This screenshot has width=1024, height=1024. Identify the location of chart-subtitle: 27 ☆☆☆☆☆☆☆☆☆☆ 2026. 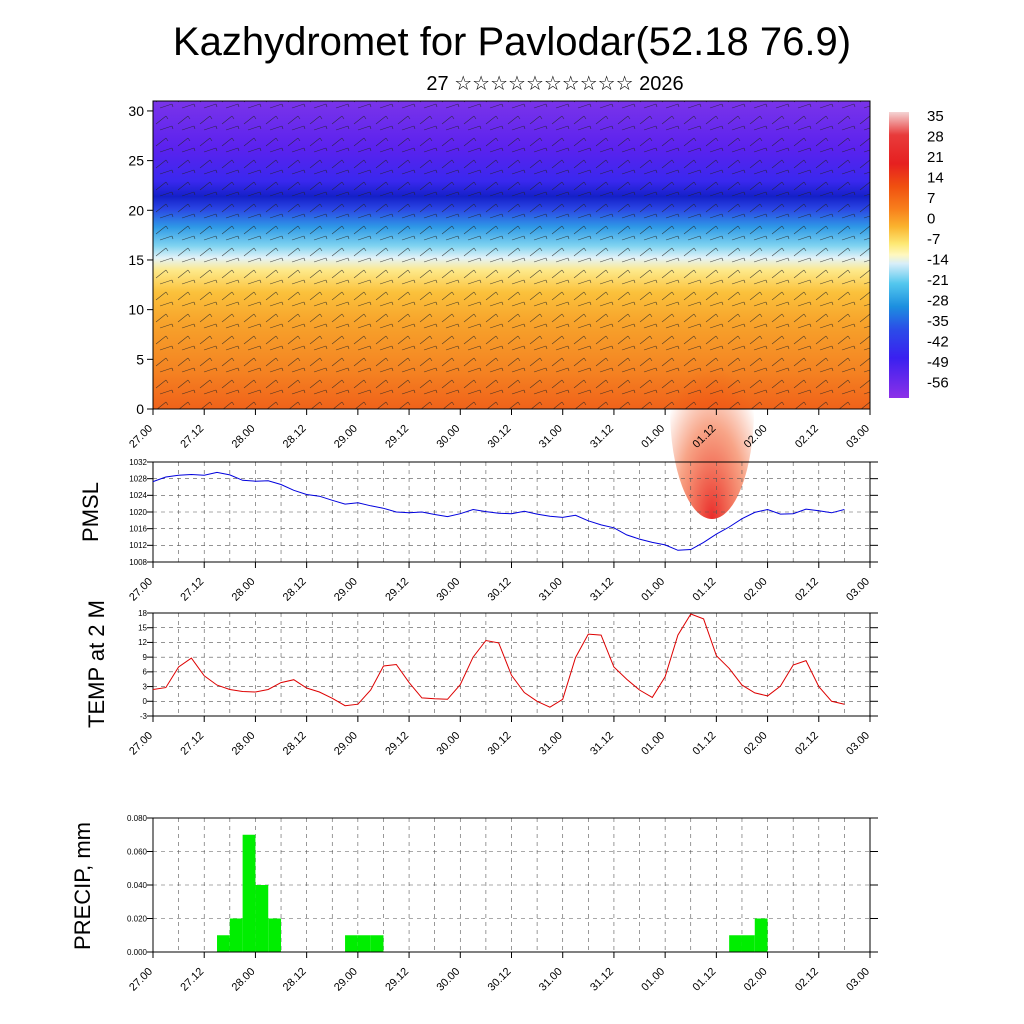
(555, 84).